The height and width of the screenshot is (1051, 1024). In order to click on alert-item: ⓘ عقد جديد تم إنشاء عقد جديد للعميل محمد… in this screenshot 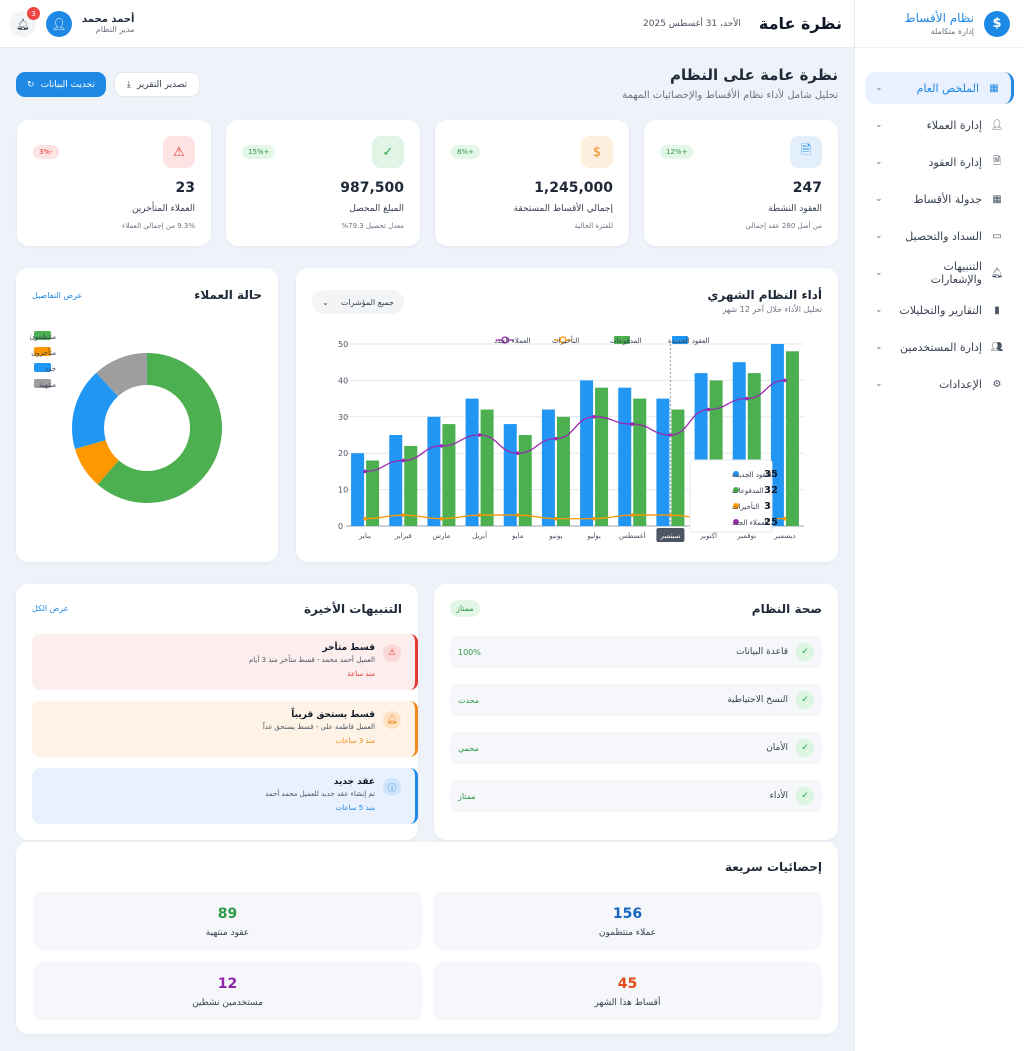, I will do `click(225, 796)`.